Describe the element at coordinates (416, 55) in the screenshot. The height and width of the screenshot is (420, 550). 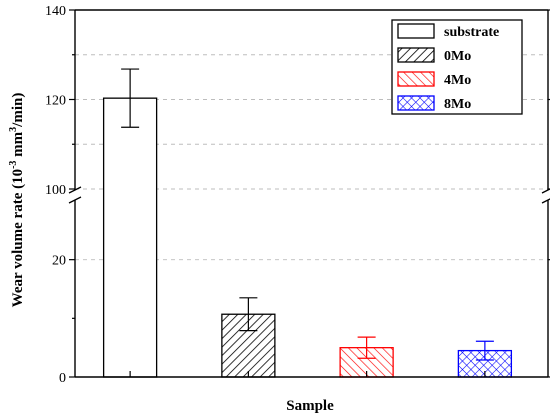
I see `legend-swatch-0Mo` at that location.